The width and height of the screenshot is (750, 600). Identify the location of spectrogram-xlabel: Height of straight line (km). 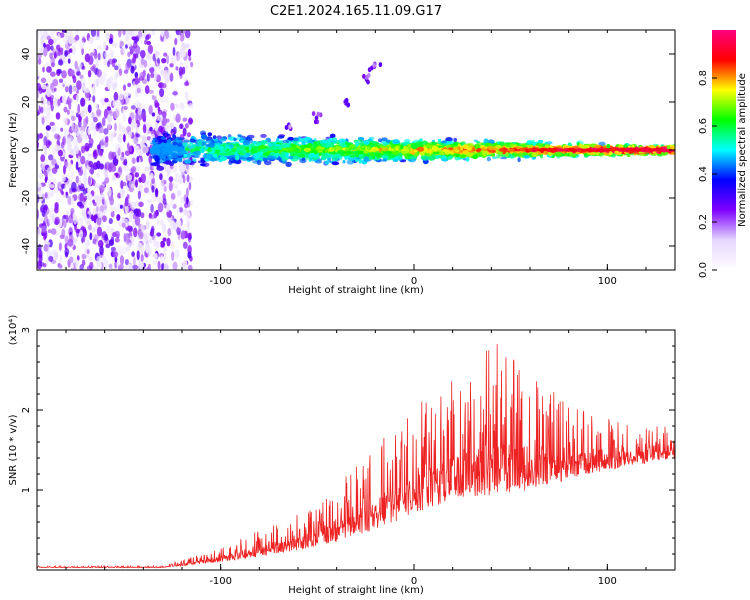
(356, 290).